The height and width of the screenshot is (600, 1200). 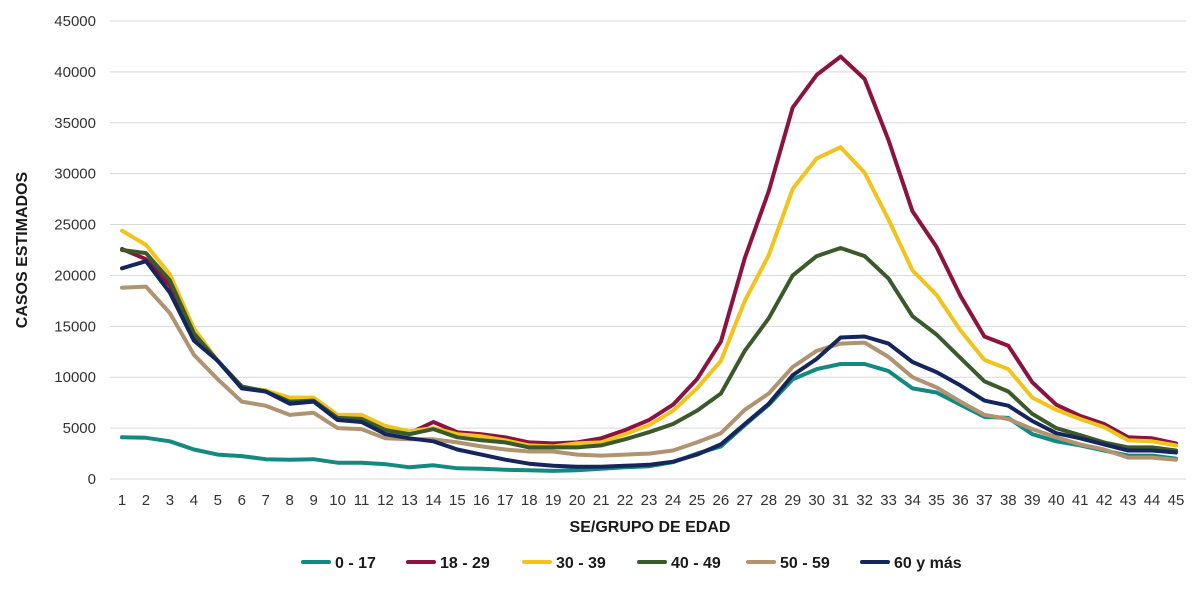 What do you see at coordinates (75, 72) in the screenshot?
I see `y-tick-label: 40000` at bounding box center [75, 72].